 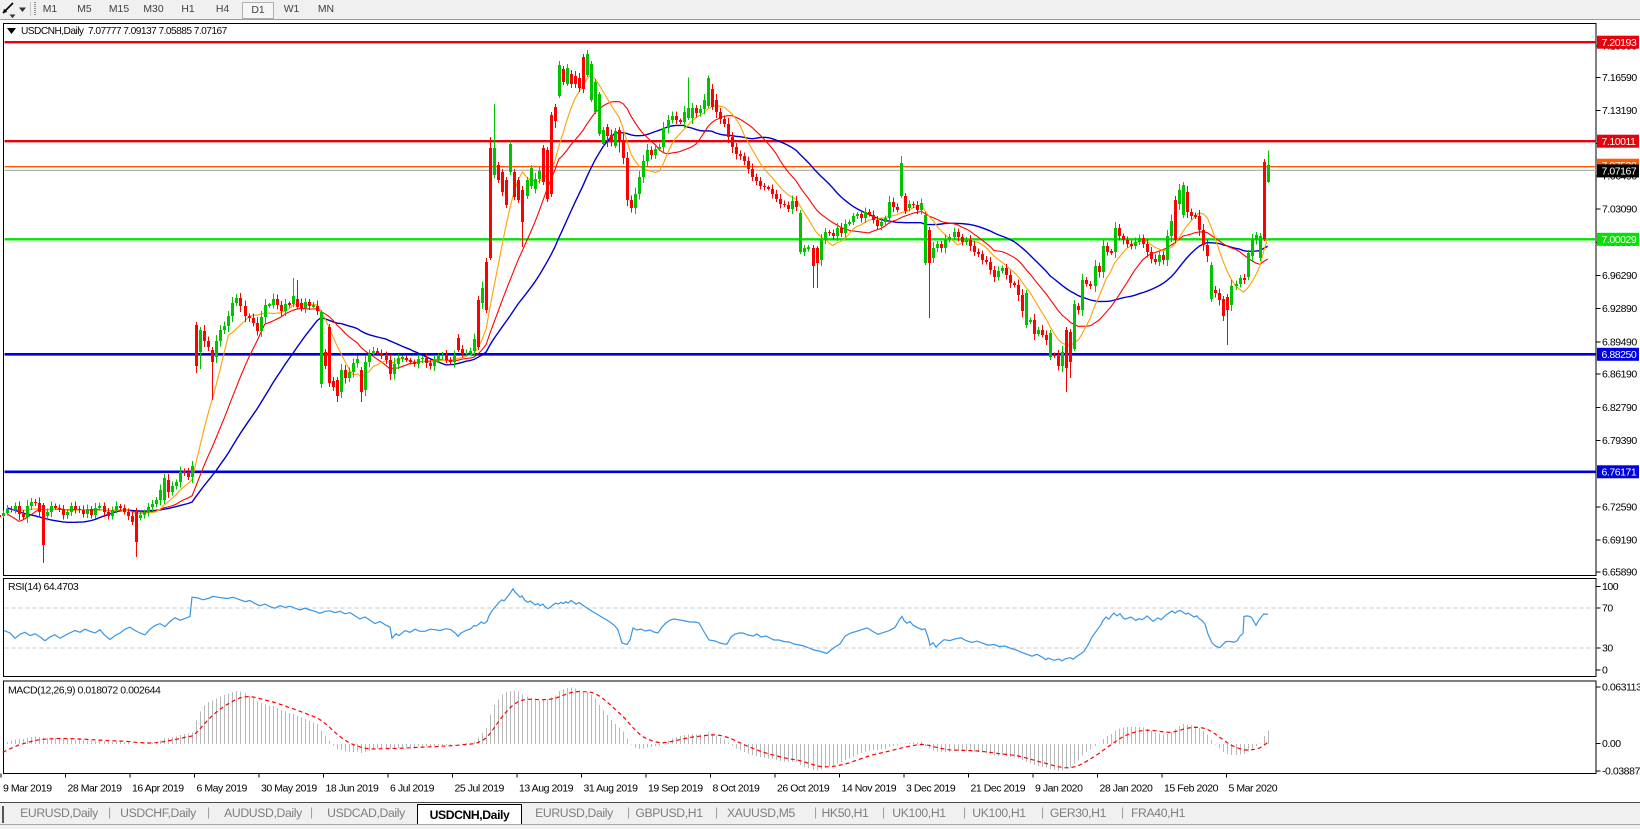 I want to click on svg-text: 6.79390, so click(x=1619, y=441).